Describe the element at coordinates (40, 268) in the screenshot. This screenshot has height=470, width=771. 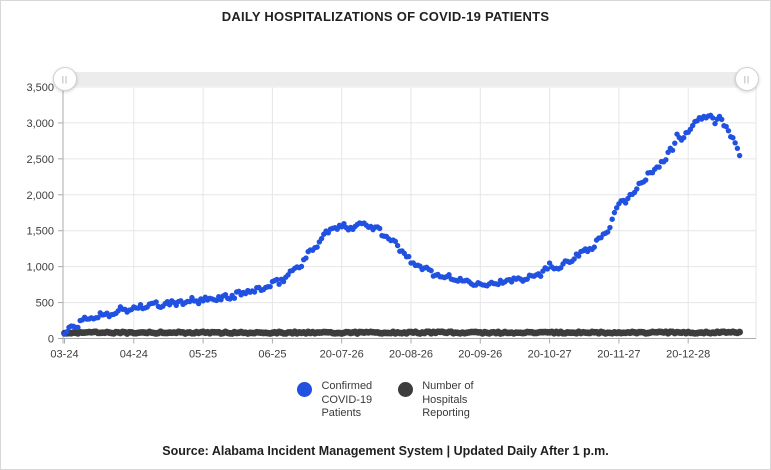
I see `y-axis-tick-label: 1,000` at that location.